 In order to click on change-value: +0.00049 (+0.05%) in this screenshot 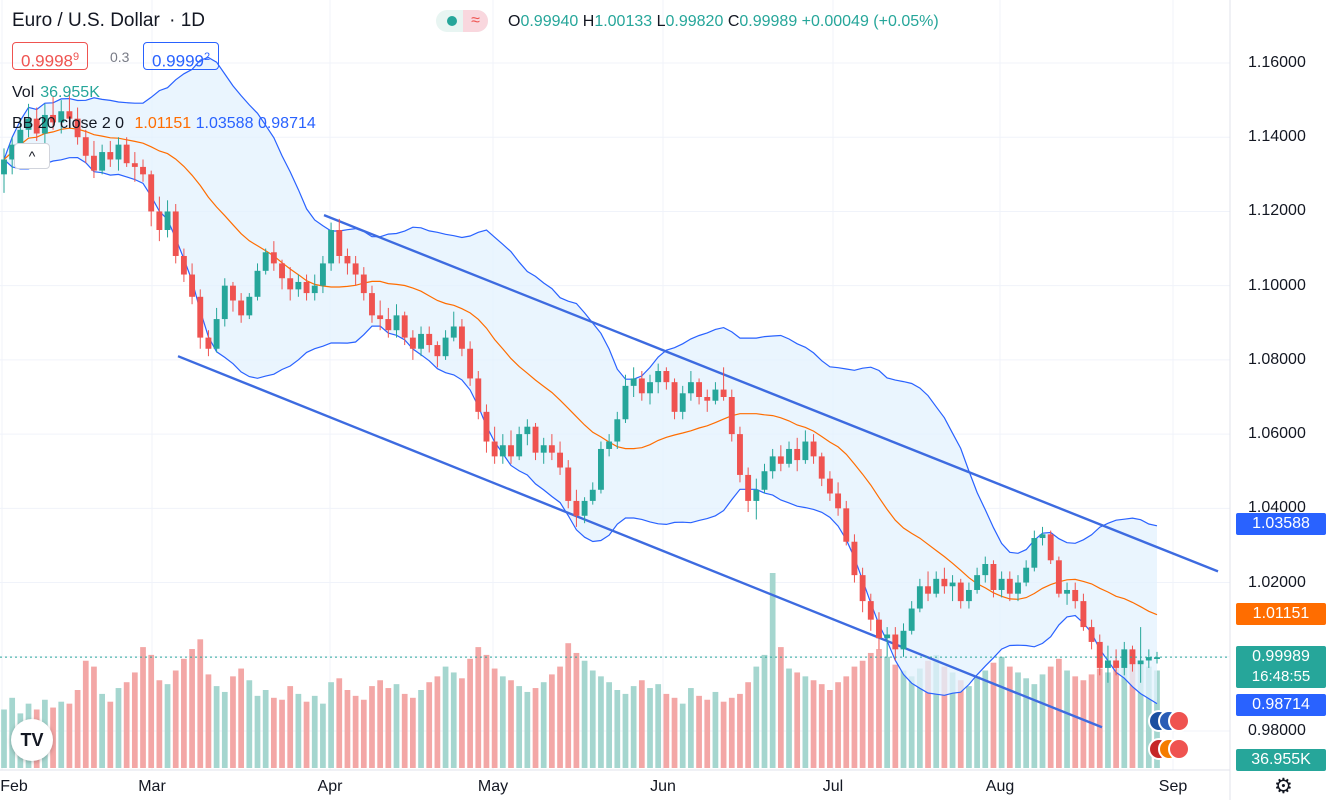, I will do `click(870, 21)`.